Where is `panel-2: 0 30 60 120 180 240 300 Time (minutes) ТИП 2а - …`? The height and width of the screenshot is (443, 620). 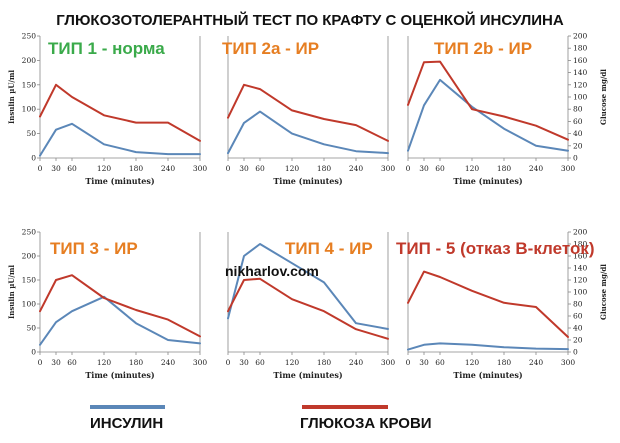 panel-2: 0 30 60 120 180 240 300 Time (minutes) ТИП 2а - … is located at coordinates (308, 111).